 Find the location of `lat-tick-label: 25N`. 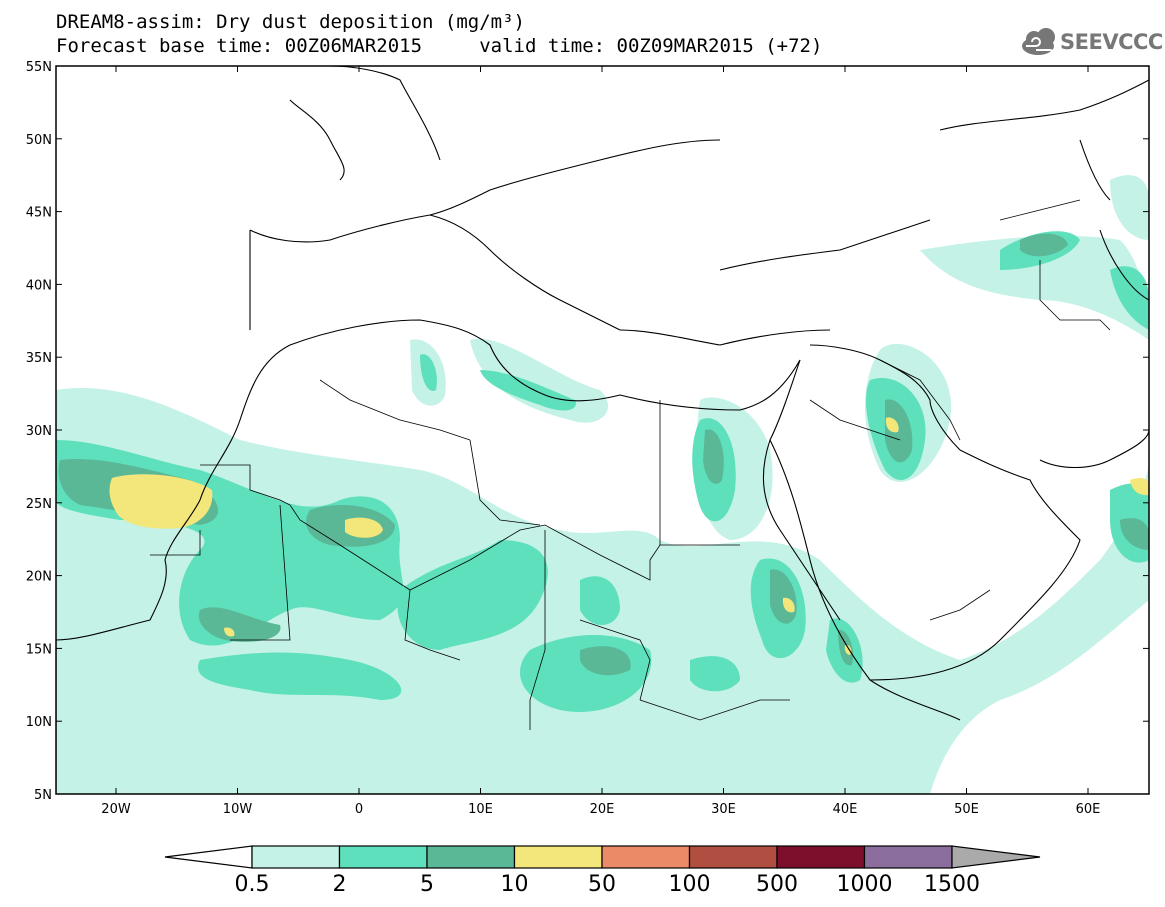

lat-tick-label: 25N is located at coordinates (39, 504).